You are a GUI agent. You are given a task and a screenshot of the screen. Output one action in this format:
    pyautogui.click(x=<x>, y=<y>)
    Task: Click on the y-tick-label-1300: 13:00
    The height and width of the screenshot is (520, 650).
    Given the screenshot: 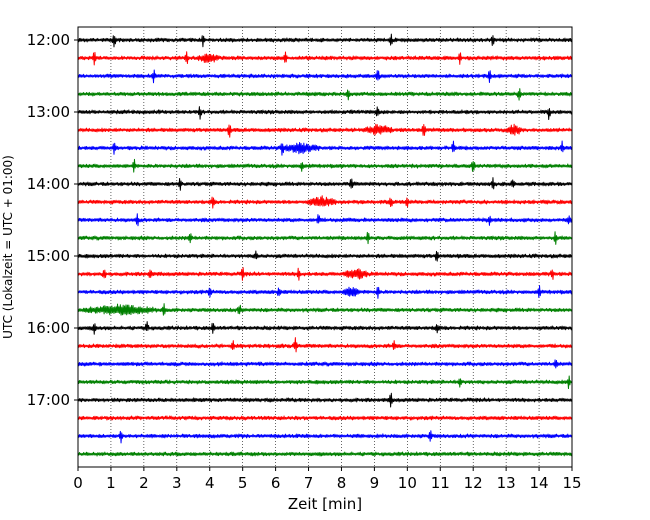 What is the action you would take?
    pyautogui.click(x=48, y=112)
    